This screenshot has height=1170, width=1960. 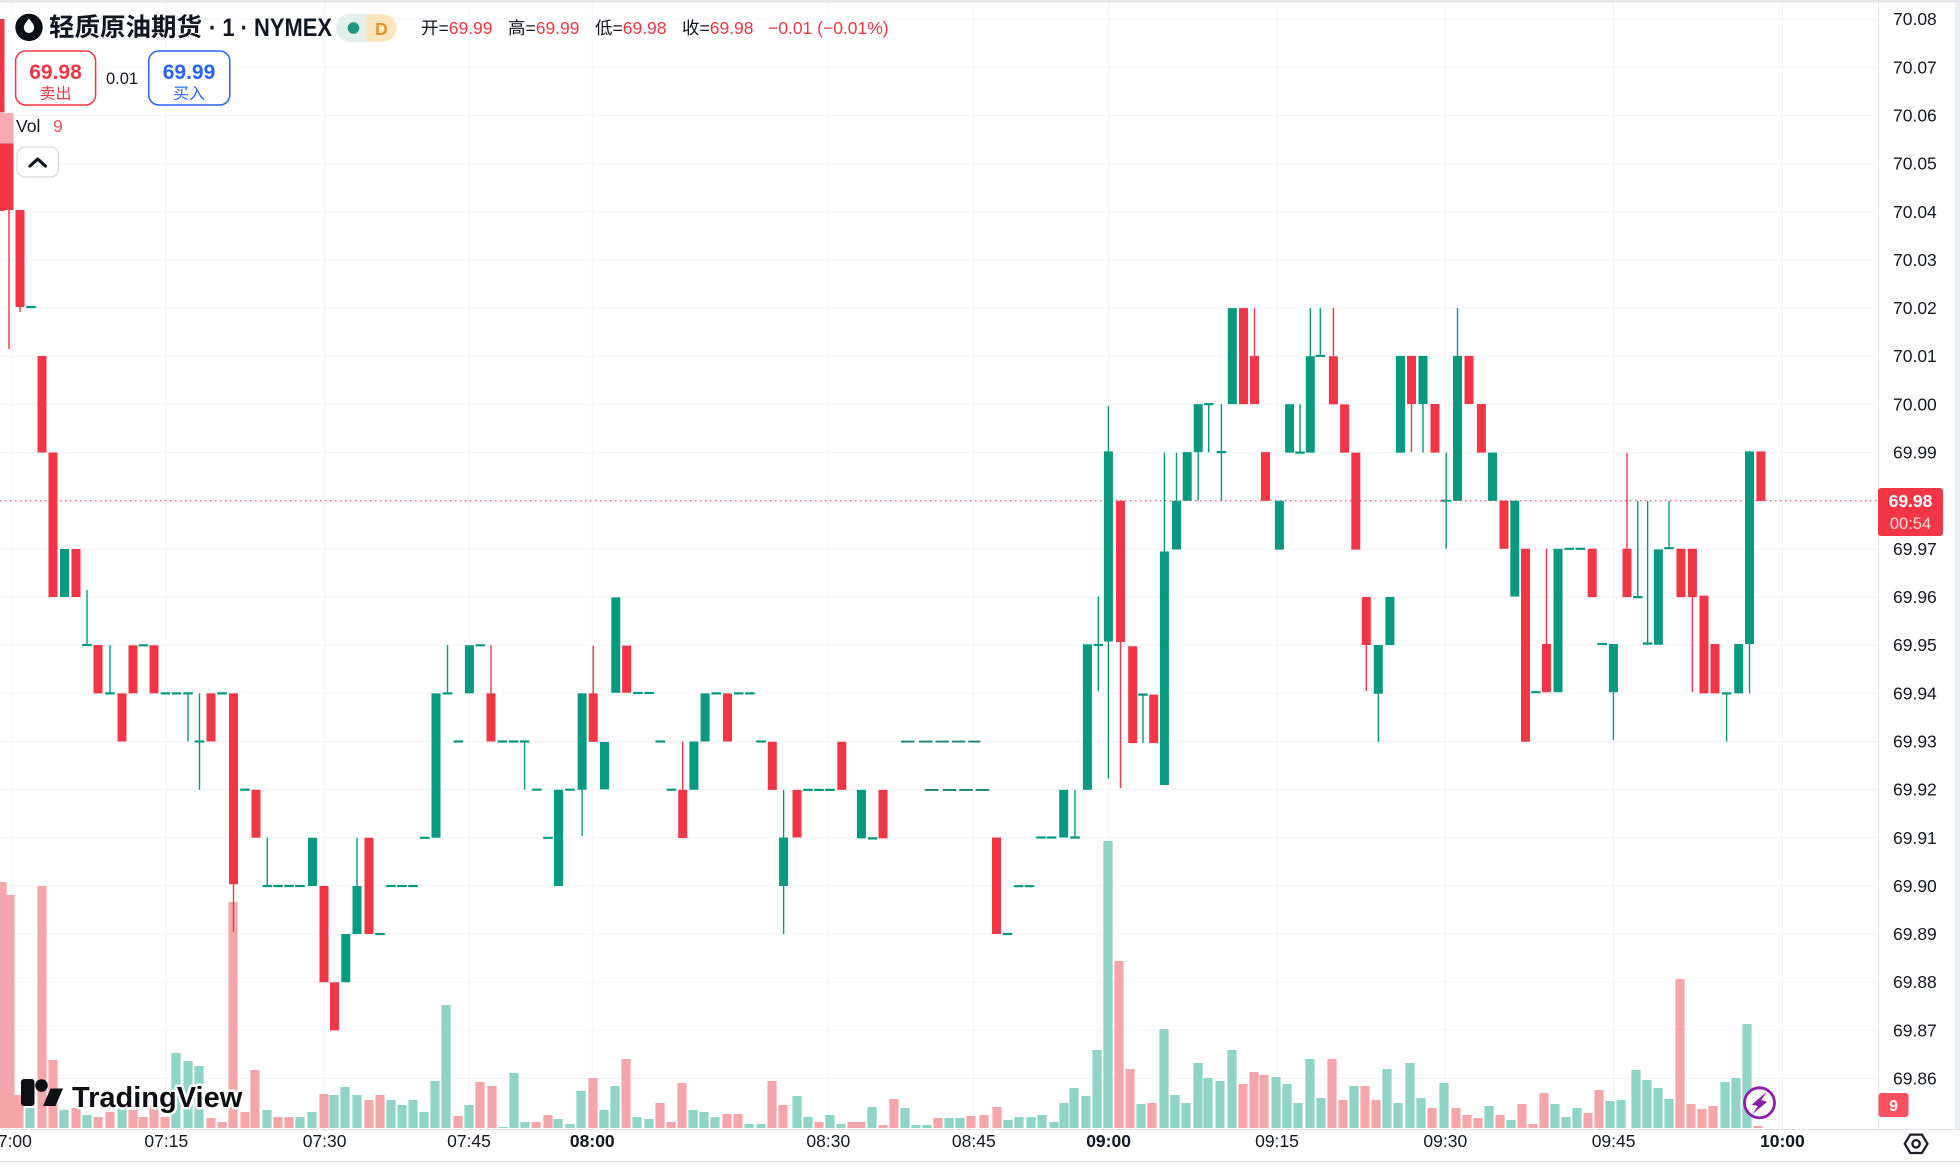 I want to click on svg-text: 07:00, so click(x=16, y=1141).